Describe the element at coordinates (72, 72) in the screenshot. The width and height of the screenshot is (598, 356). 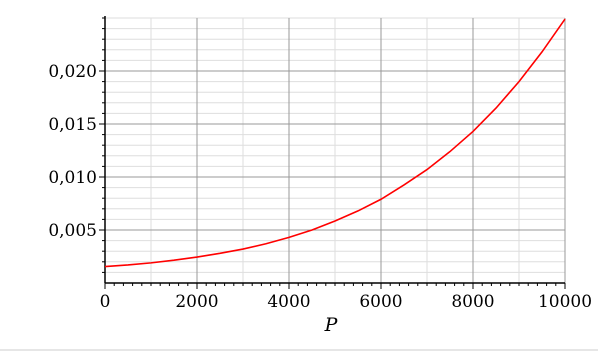
I see `y-tick-label: 0,020` at that location.